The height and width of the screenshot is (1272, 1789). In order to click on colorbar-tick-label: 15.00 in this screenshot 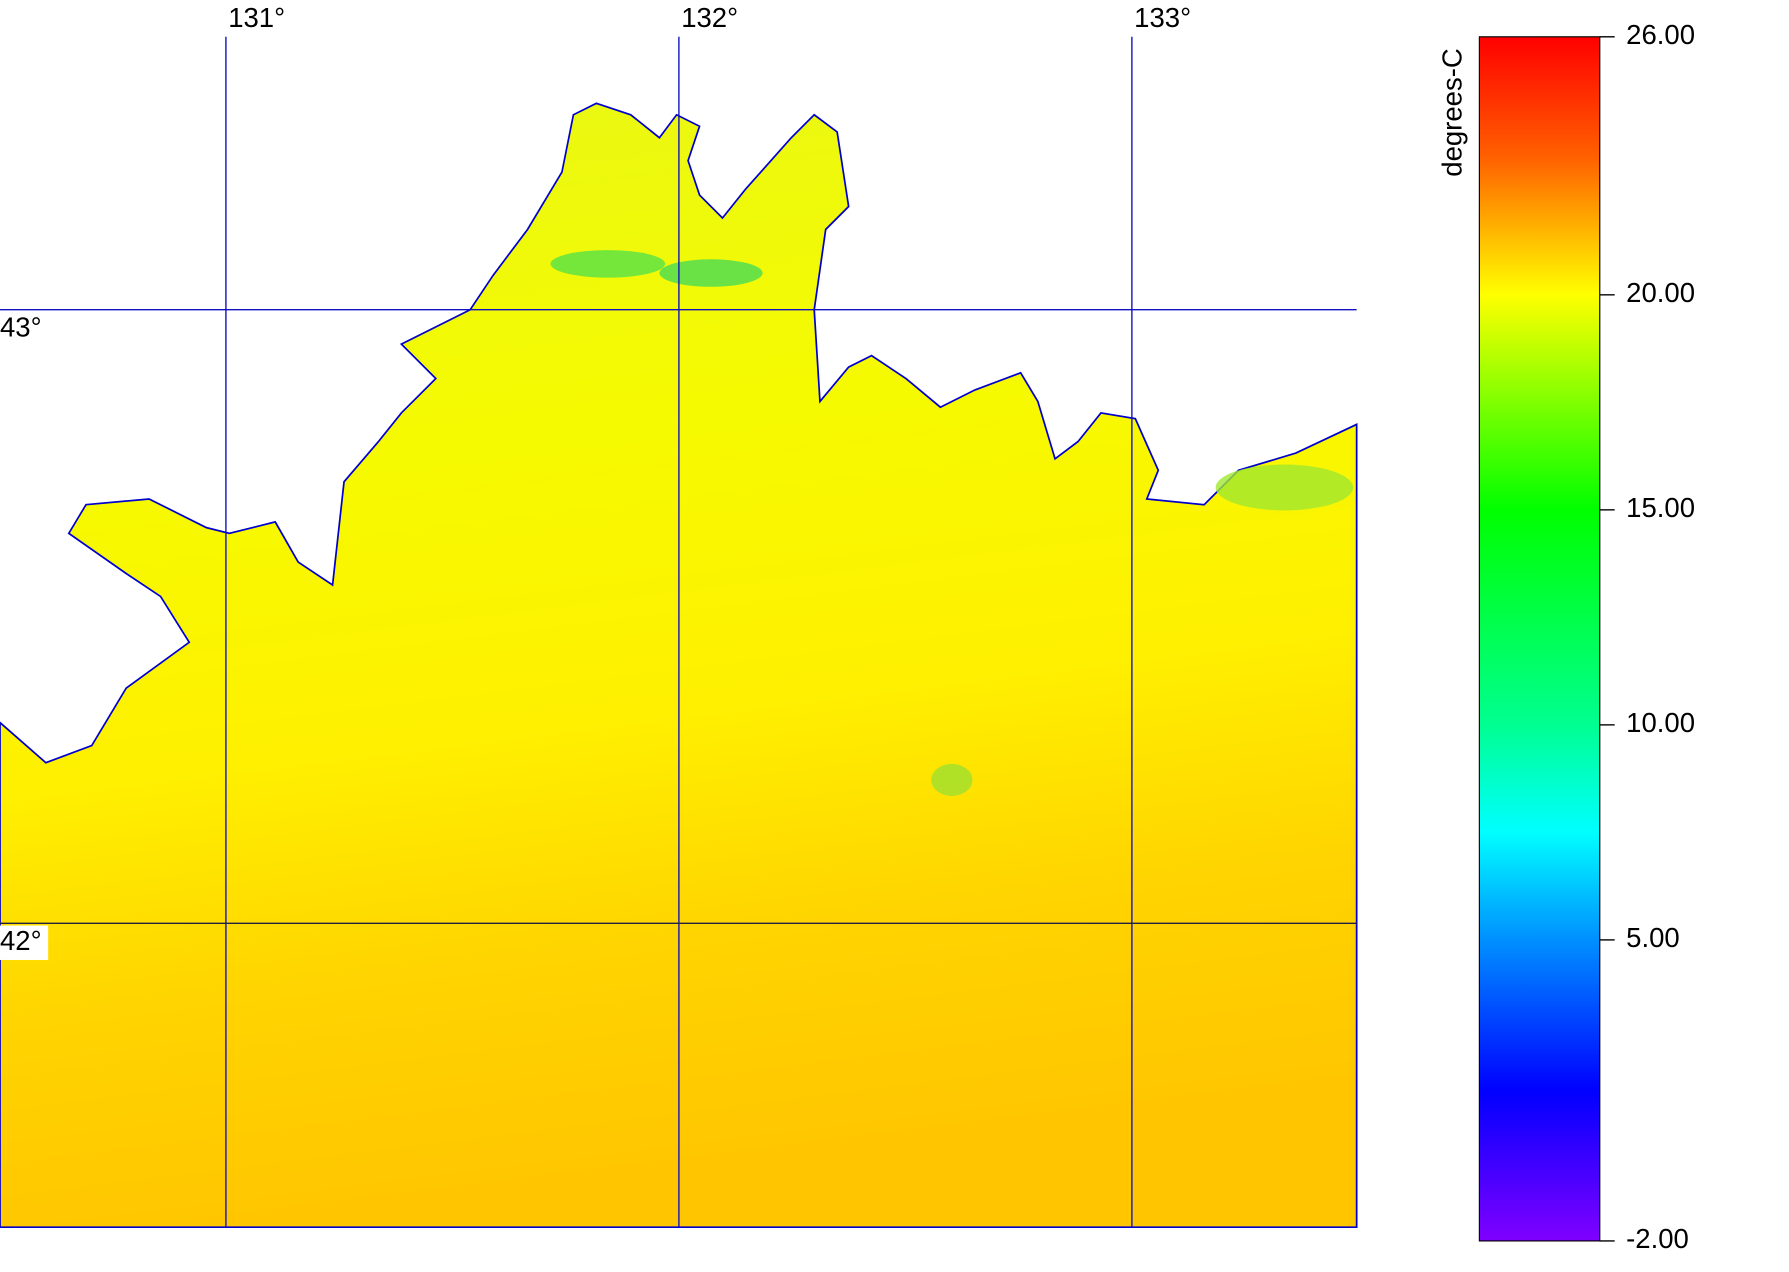, I will do `click(1660, 507)`.